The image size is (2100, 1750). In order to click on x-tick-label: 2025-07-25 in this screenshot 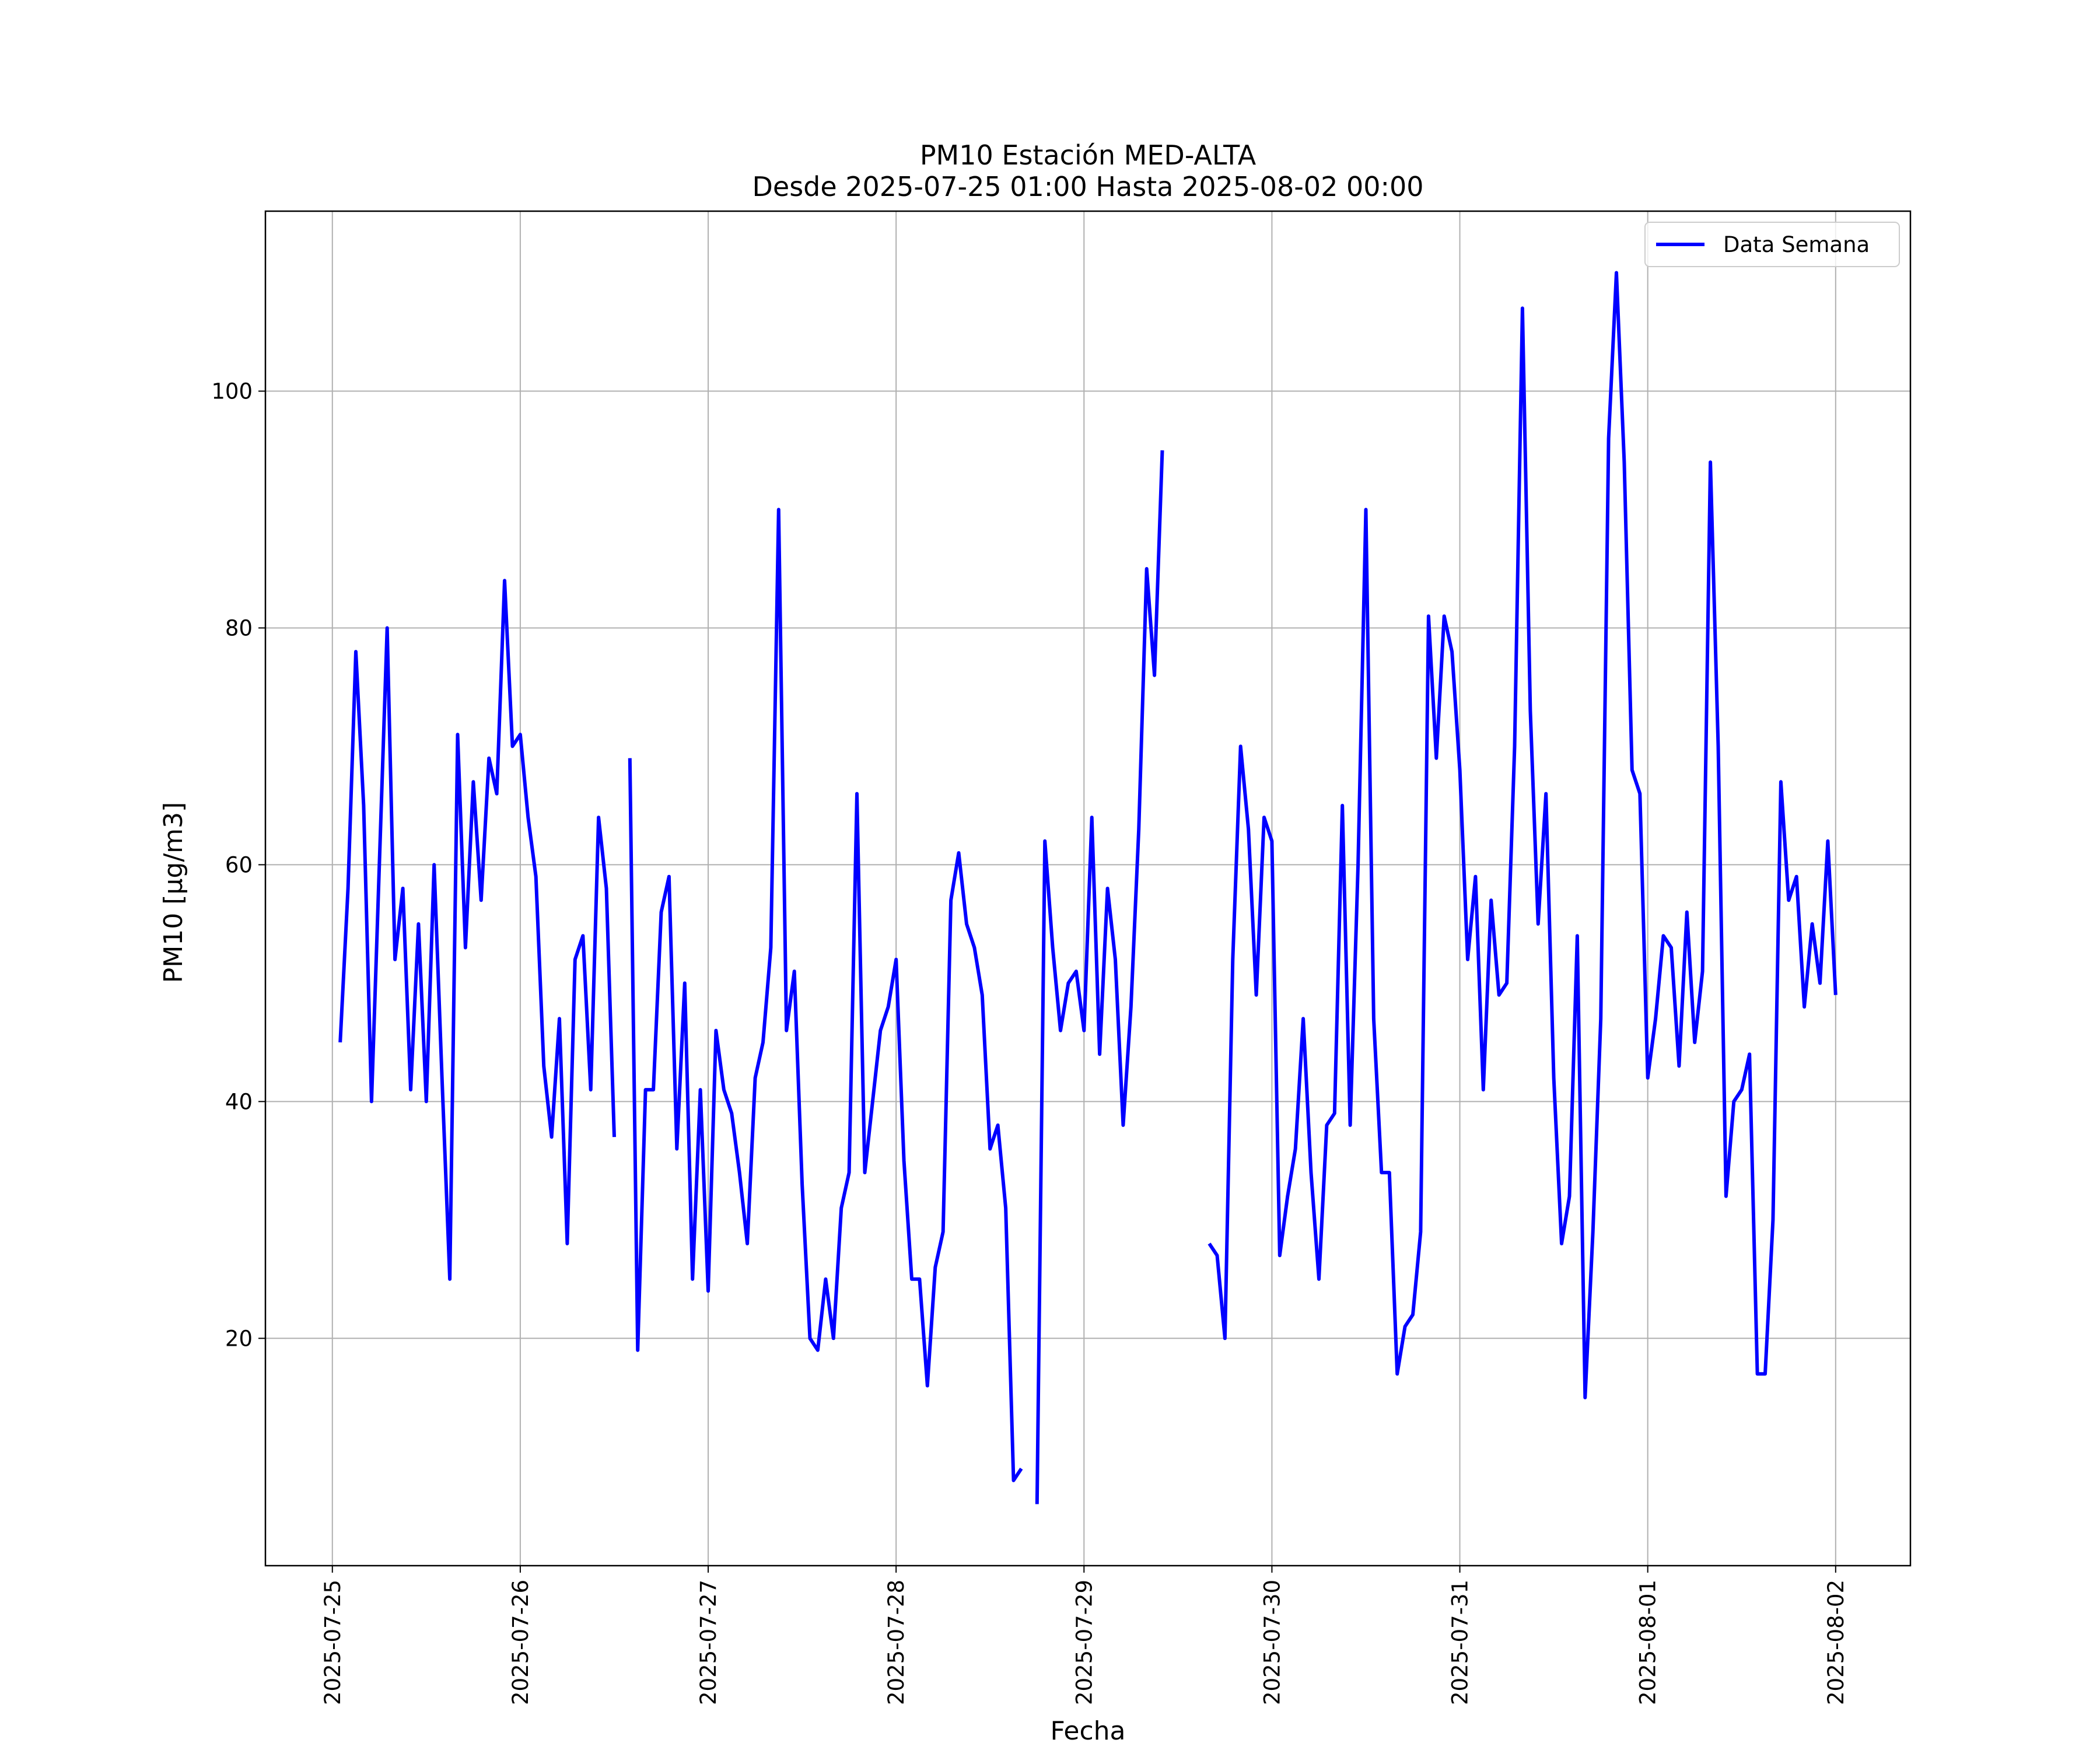, I will do `click(332, 1643)`.